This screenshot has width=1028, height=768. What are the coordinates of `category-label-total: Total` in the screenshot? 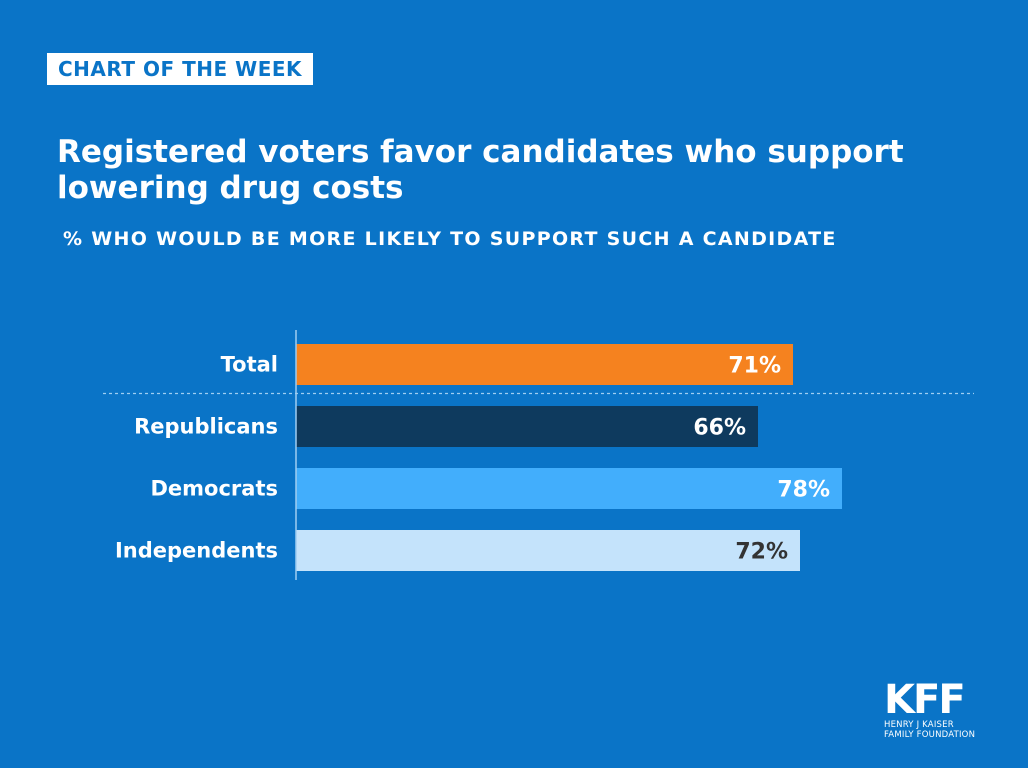 It's located at (249, 365).